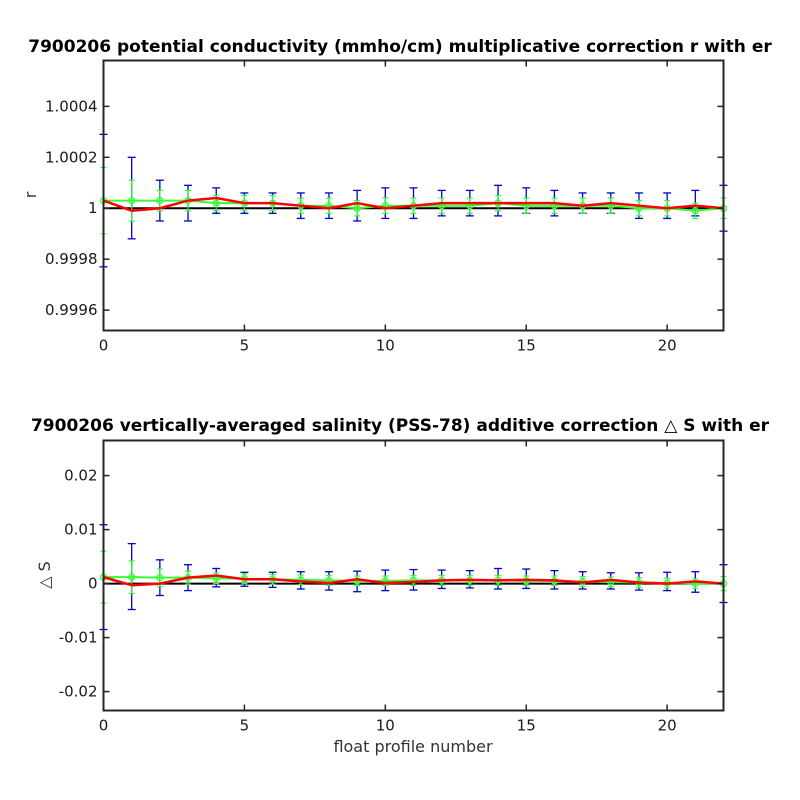  I want to click on y-tick-label: 0.9996, so click(71, 310).